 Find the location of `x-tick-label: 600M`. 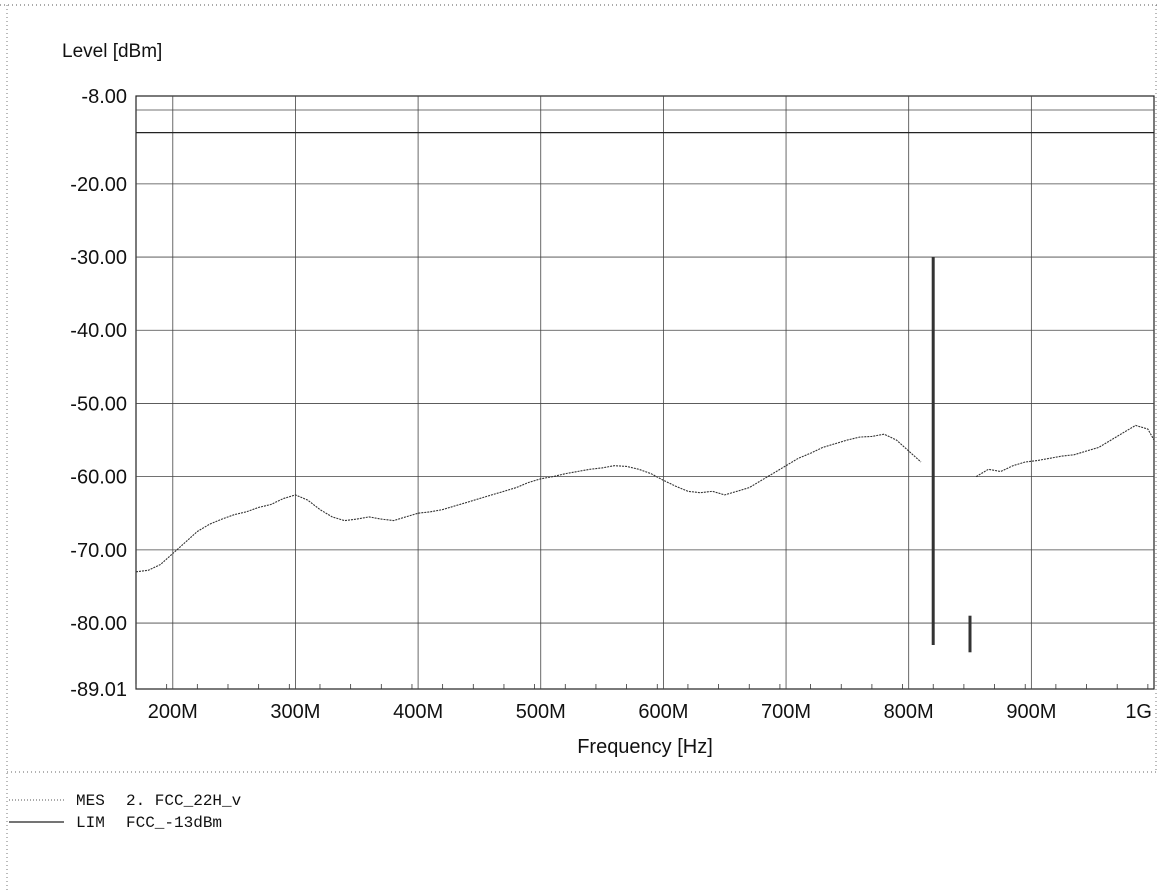

x-tick-label: 600M is located at coordinates (663, 712).